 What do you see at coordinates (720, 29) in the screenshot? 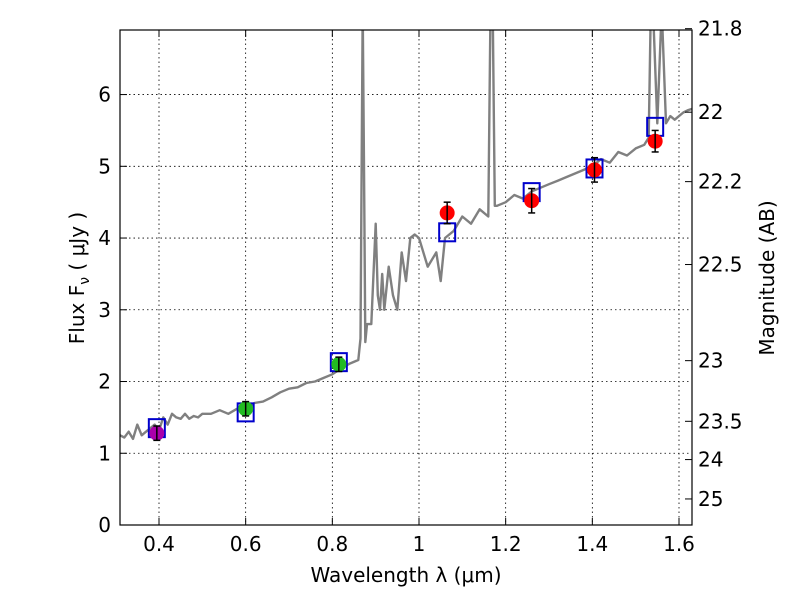
I see `y2-tick-label: 21.8` at bounding box center [720, 29].